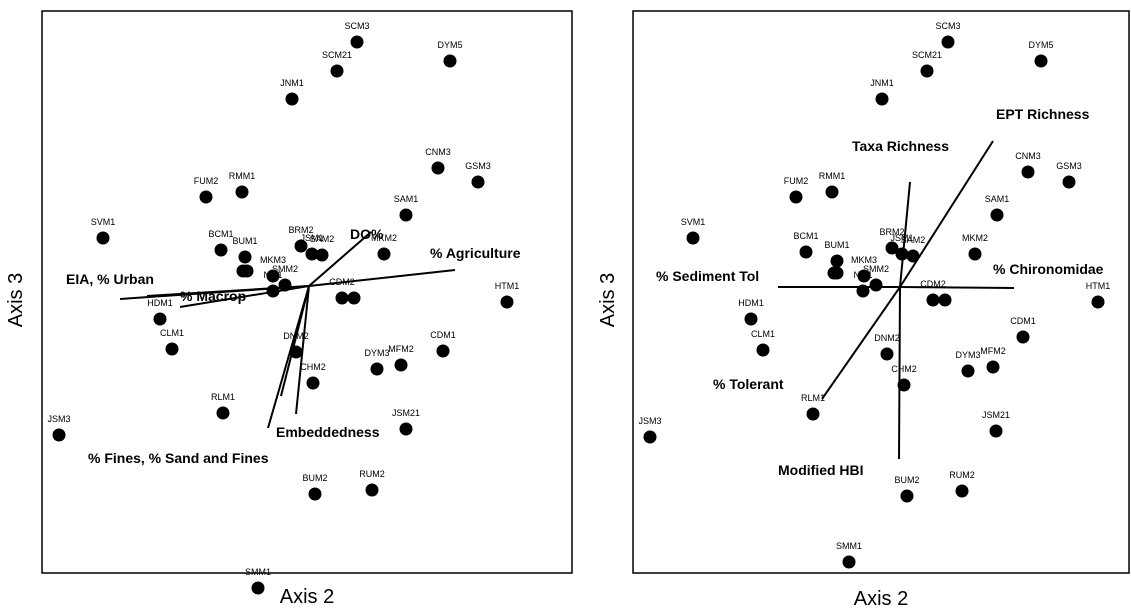 The height and width of the screenshot is (610, 1131). Describe the element at coordinates (962, 475) in the screenshot. I see `site-label-rum2: RUM2` at that location.